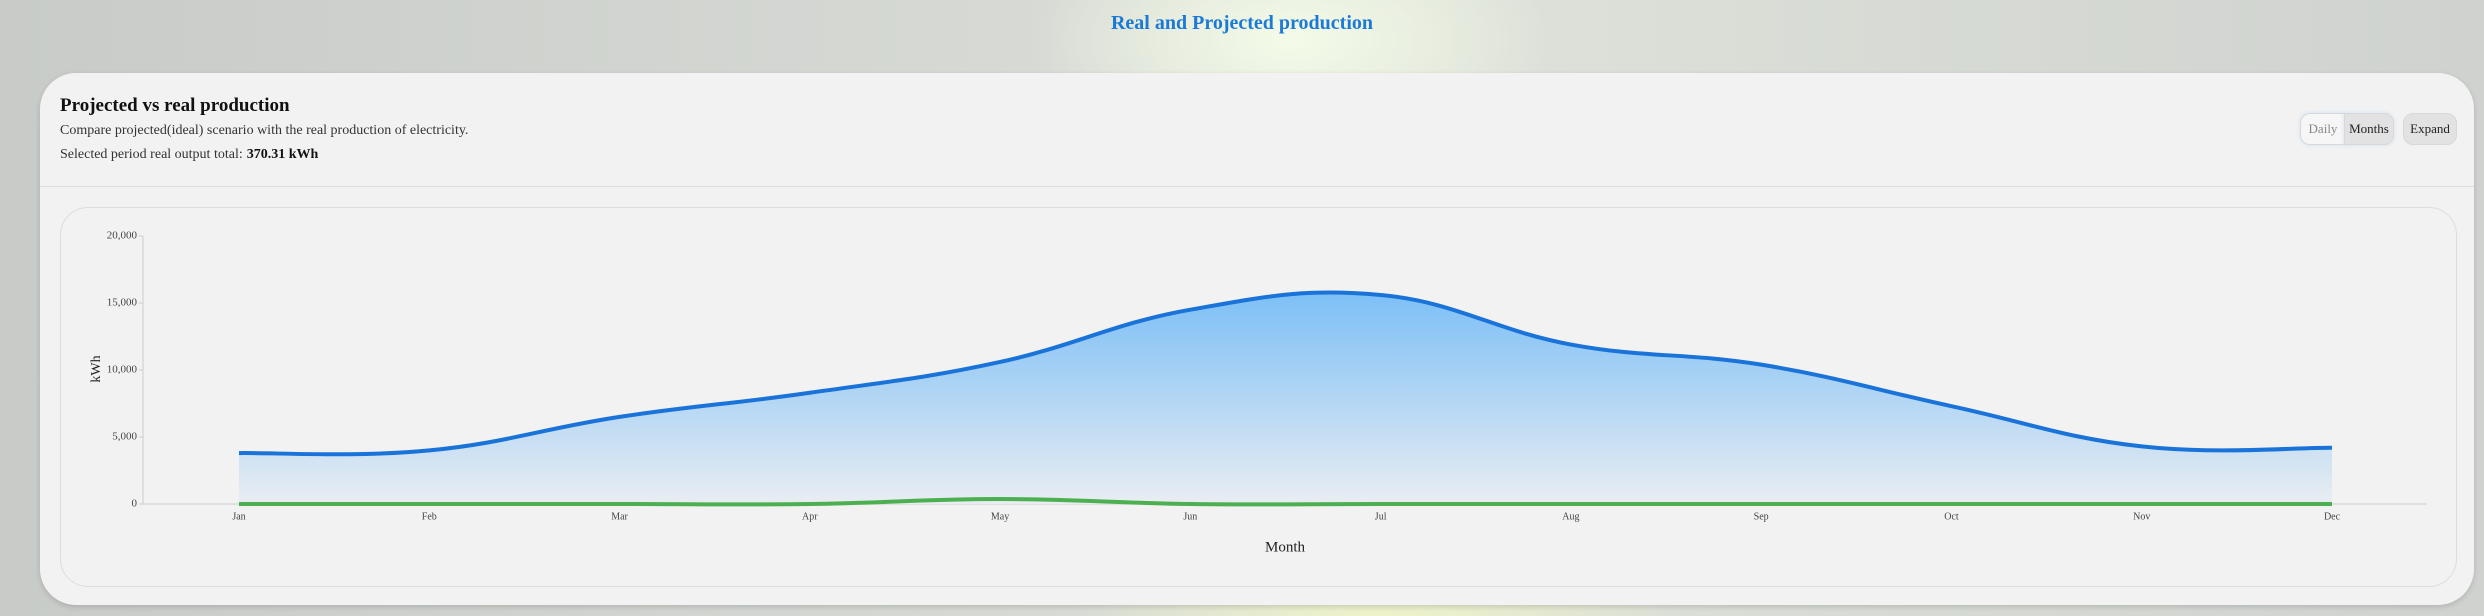 Image resolution: width=2484 pixels, height=616 pixels. What do you see at coordinates (135, 504) in the screenshot?
I see `y-tick-label: 0` at bounding box center [135, 504].